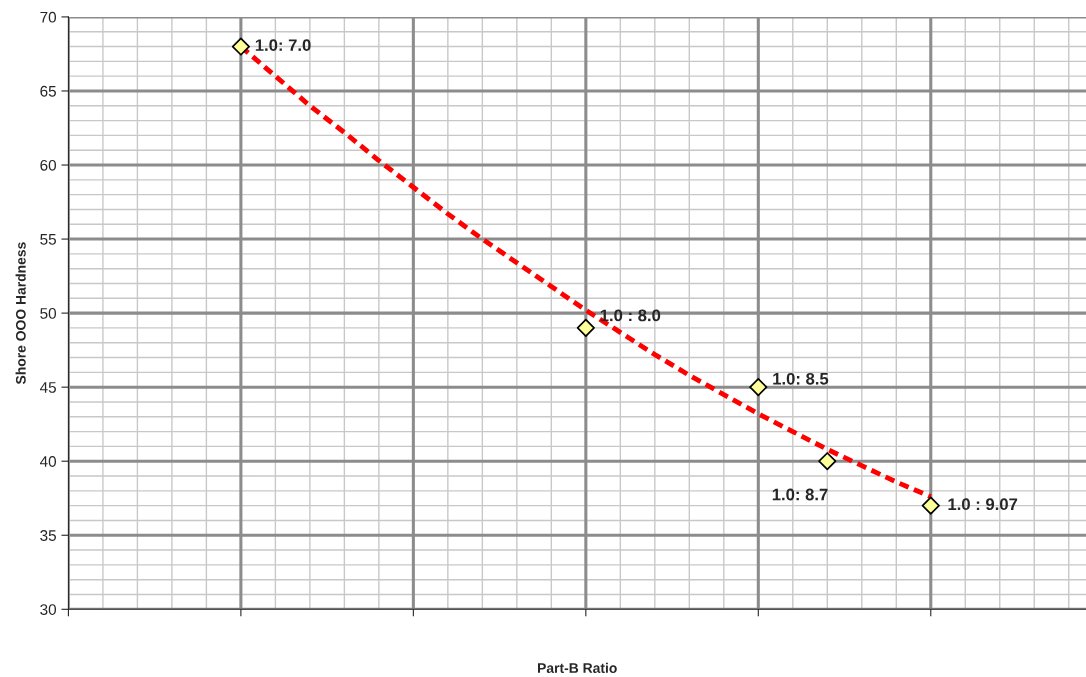 The height and width of the screenshot is (677, 1086). What do you see at coordinates (983, 504) in the screenshot?
I see `data-label: 1.0 : 9.07` at bounding box center [983, 504].